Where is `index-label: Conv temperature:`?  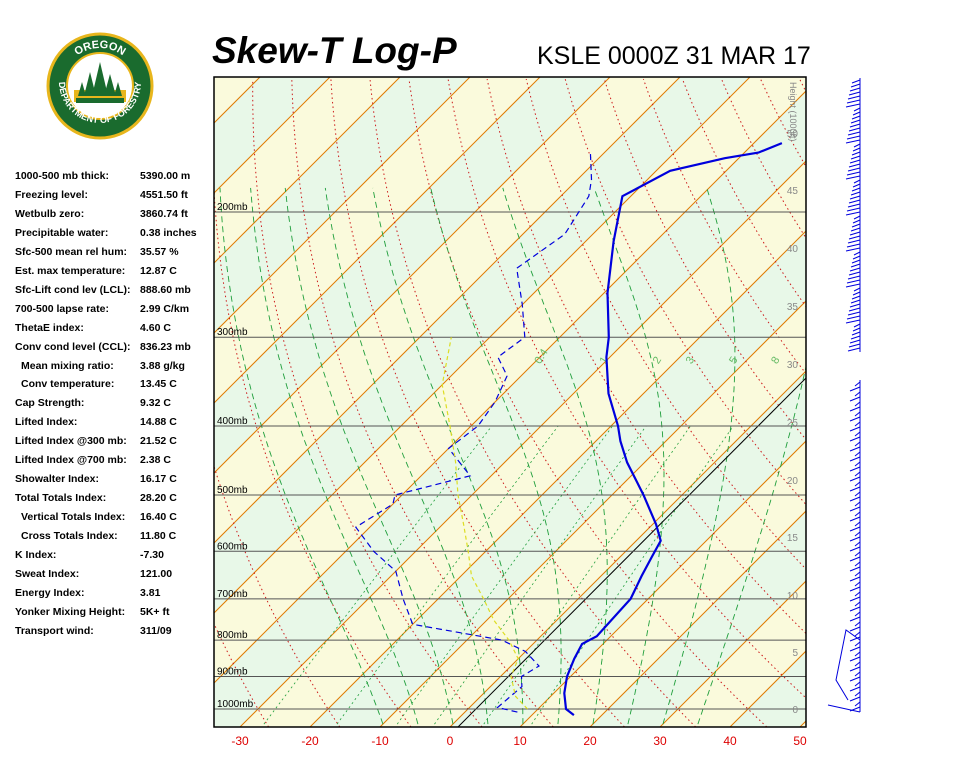
index-label: Conv temperature: is located at coordinates (68, 384).